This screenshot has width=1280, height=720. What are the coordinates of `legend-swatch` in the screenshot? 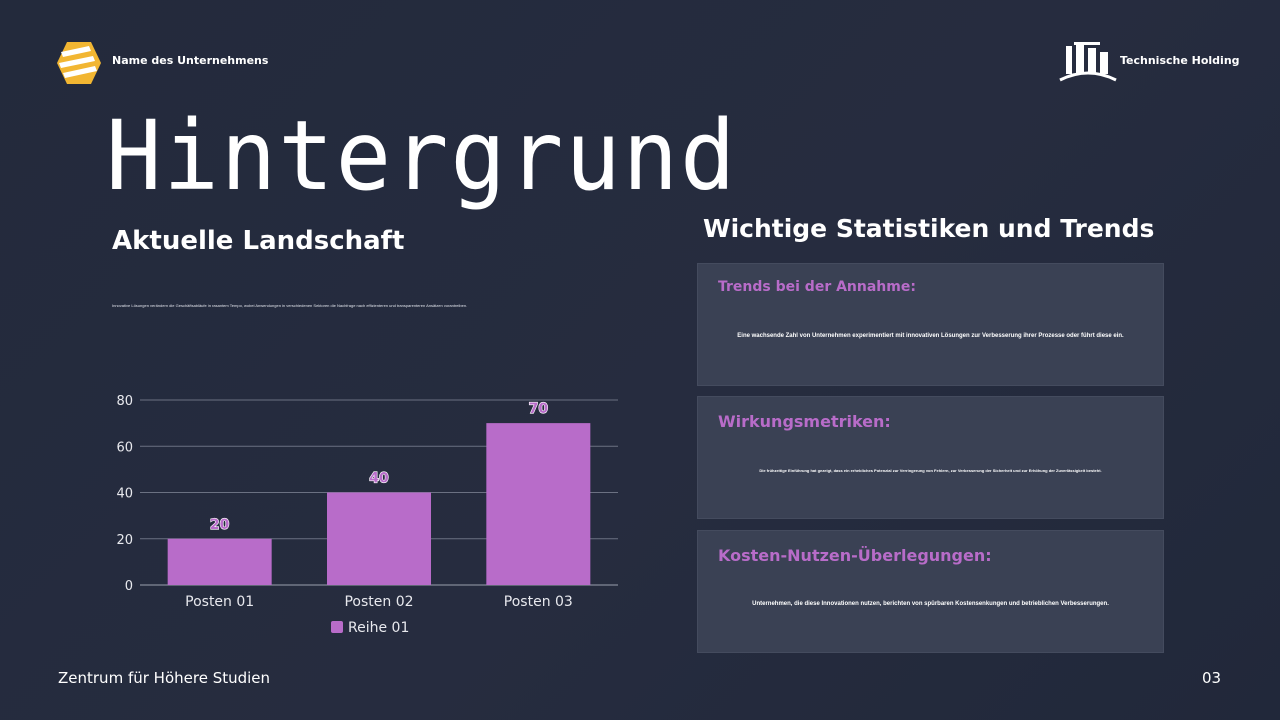 It's located at (337, 627).